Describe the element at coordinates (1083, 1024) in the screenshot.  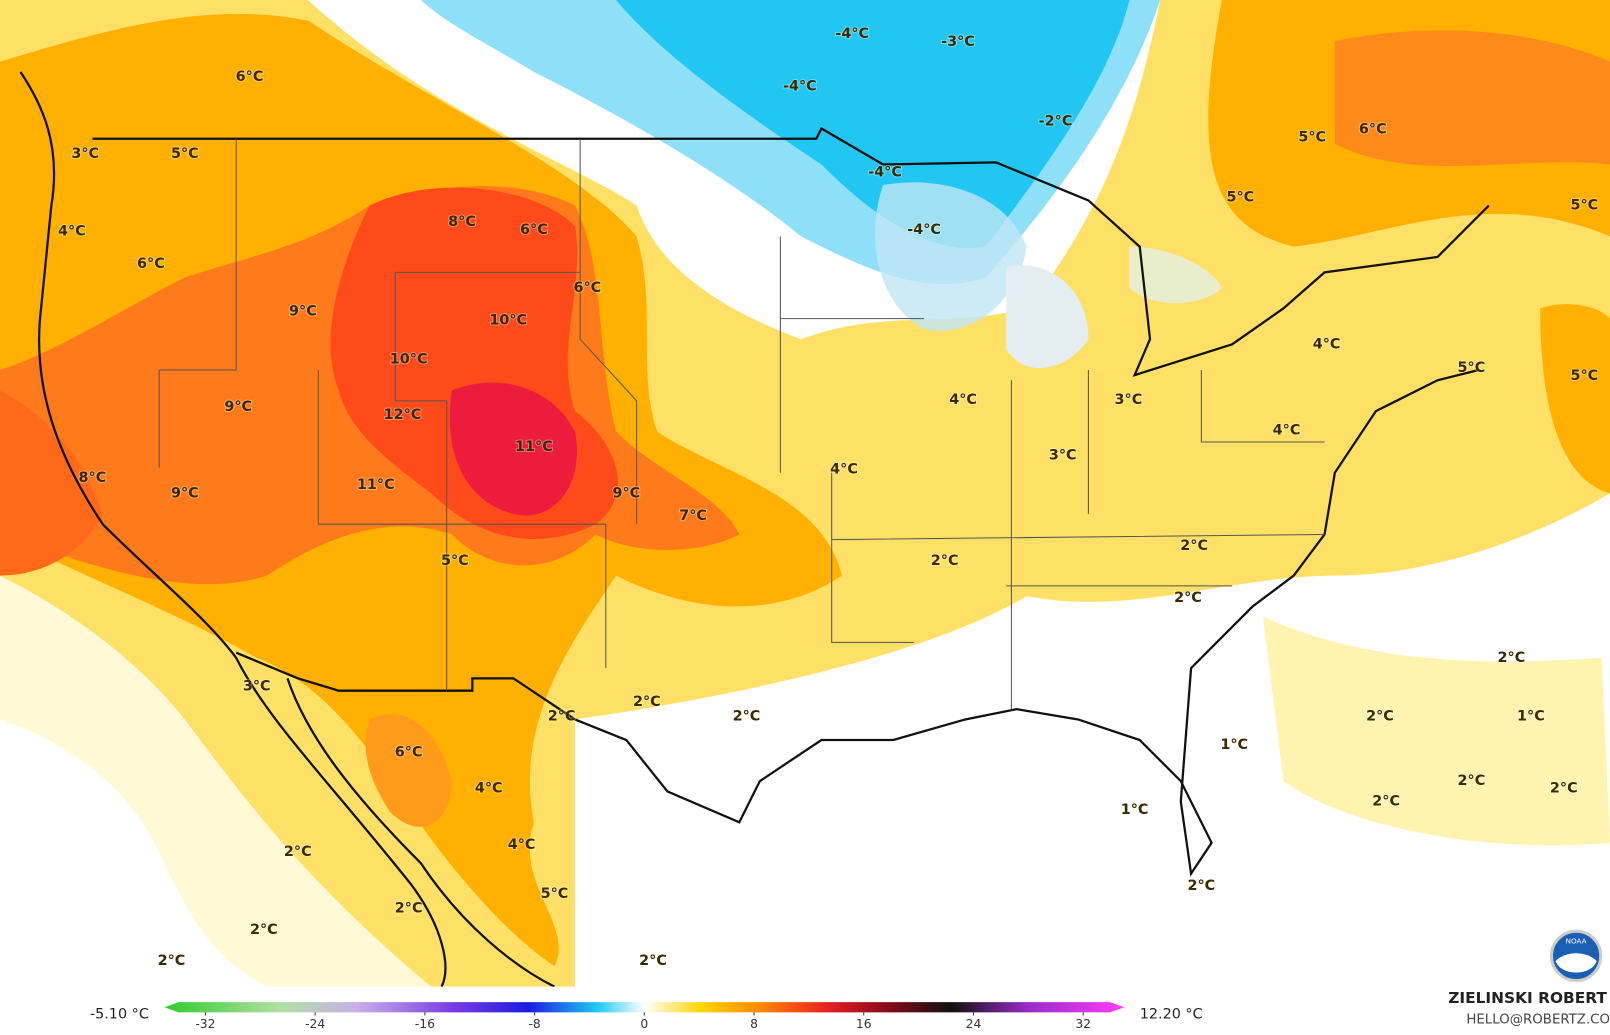
I see `colorbar-tick-label: 32` at that location.